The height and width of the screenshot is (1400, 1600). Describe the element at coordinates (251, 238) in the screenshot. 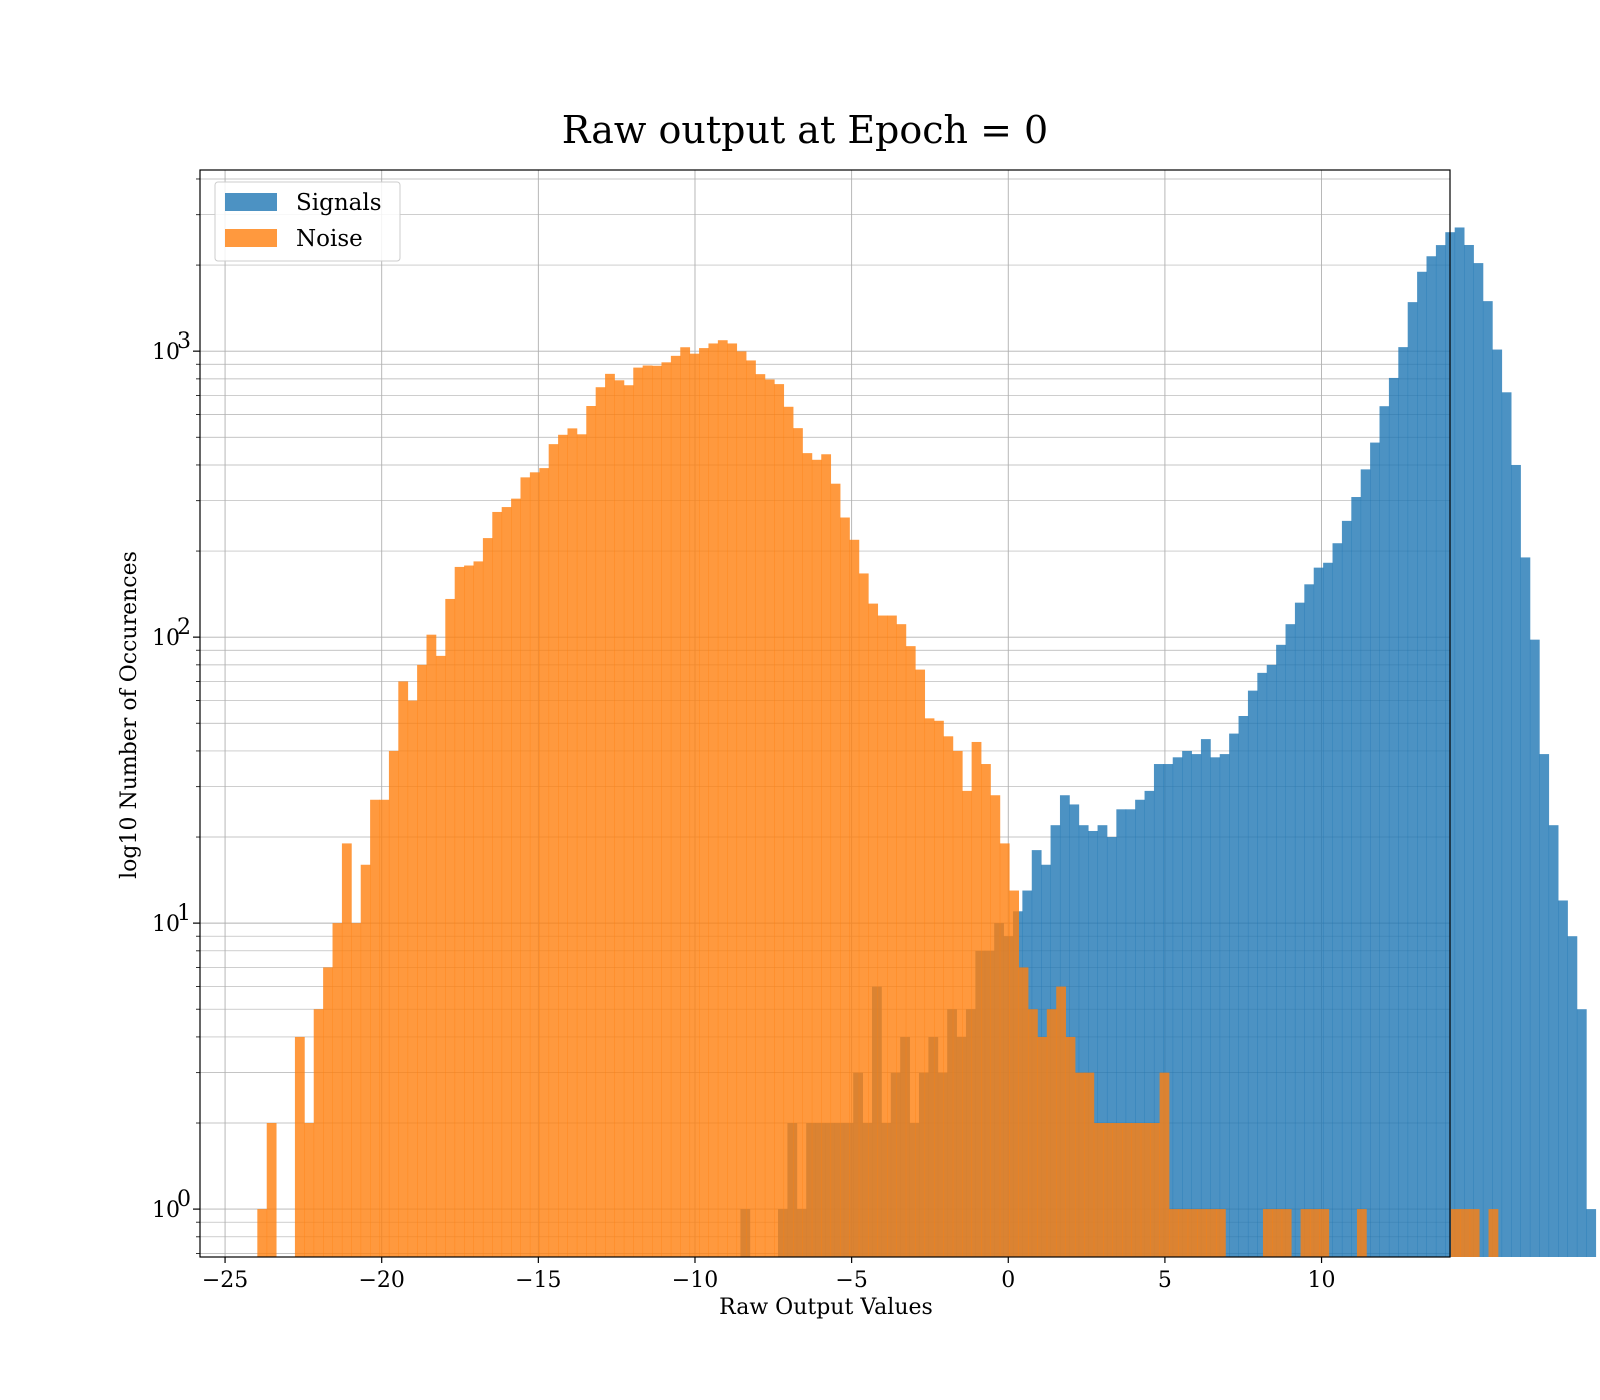

I see `legend-swatch-noise` at that location.